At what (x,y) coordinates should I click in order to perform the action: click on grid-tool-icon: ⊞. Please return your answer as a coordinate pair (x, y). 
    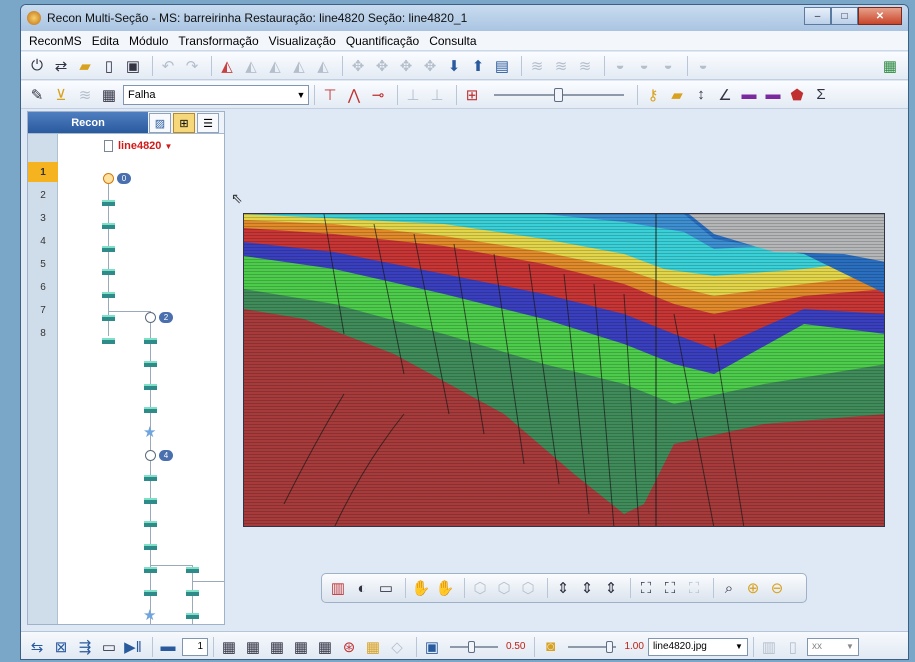
    Looking at the image, I should click on (472, 95).